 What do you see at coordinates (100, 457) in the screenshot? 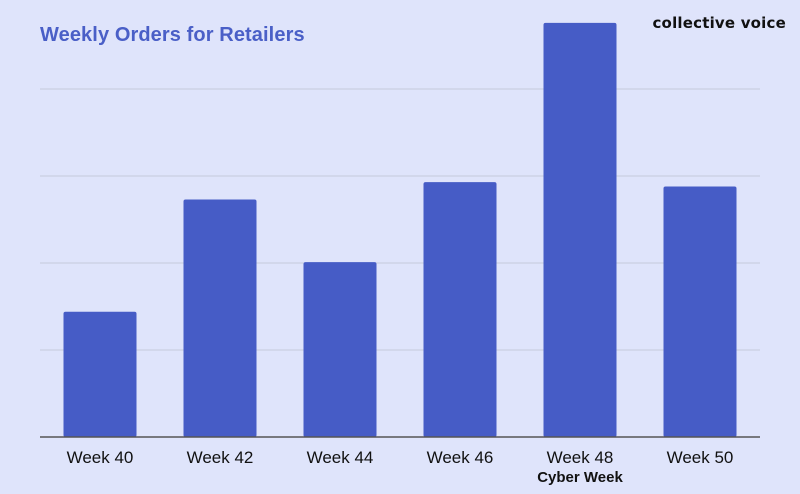
I see `x-tick-label: Week 40` at bounding box center [100, 457].